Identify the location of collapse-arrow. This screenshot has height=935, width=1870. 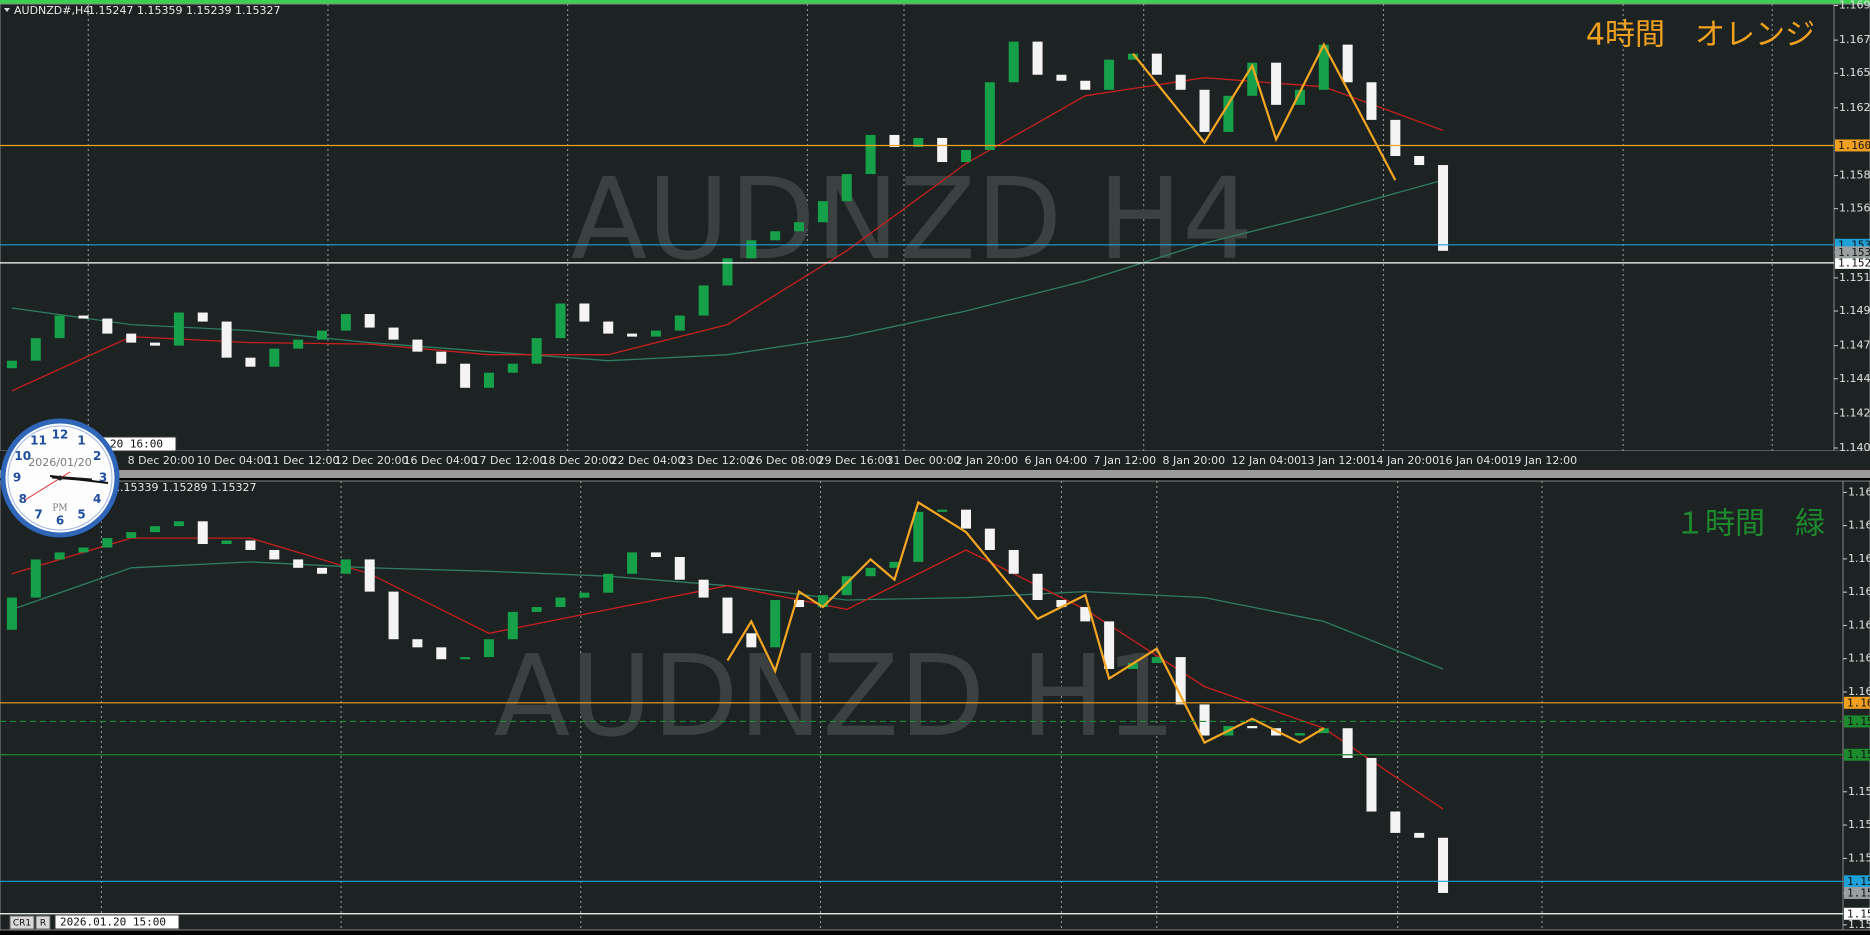
(7, 10).